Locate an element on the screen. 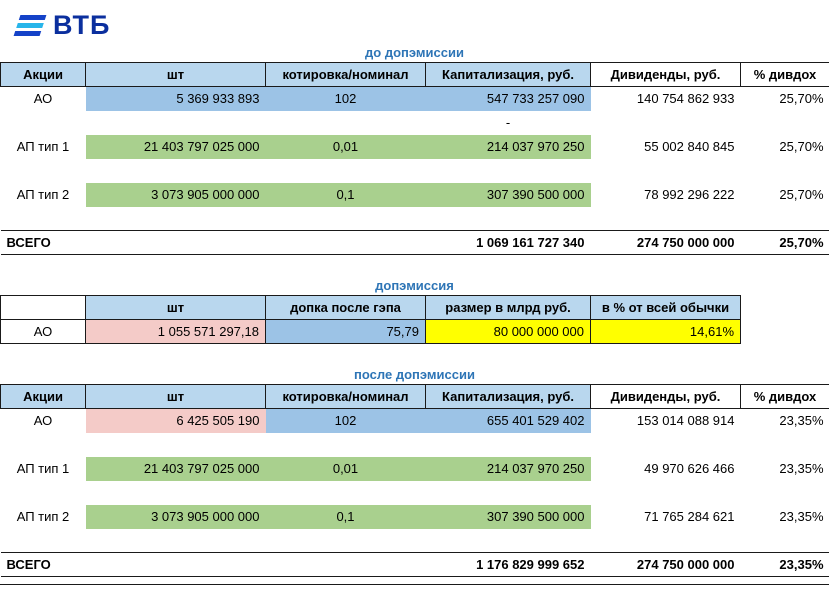 The image size is (829, 591). cell: 1 069 161 727 340 is located at coordinates (508, 242).